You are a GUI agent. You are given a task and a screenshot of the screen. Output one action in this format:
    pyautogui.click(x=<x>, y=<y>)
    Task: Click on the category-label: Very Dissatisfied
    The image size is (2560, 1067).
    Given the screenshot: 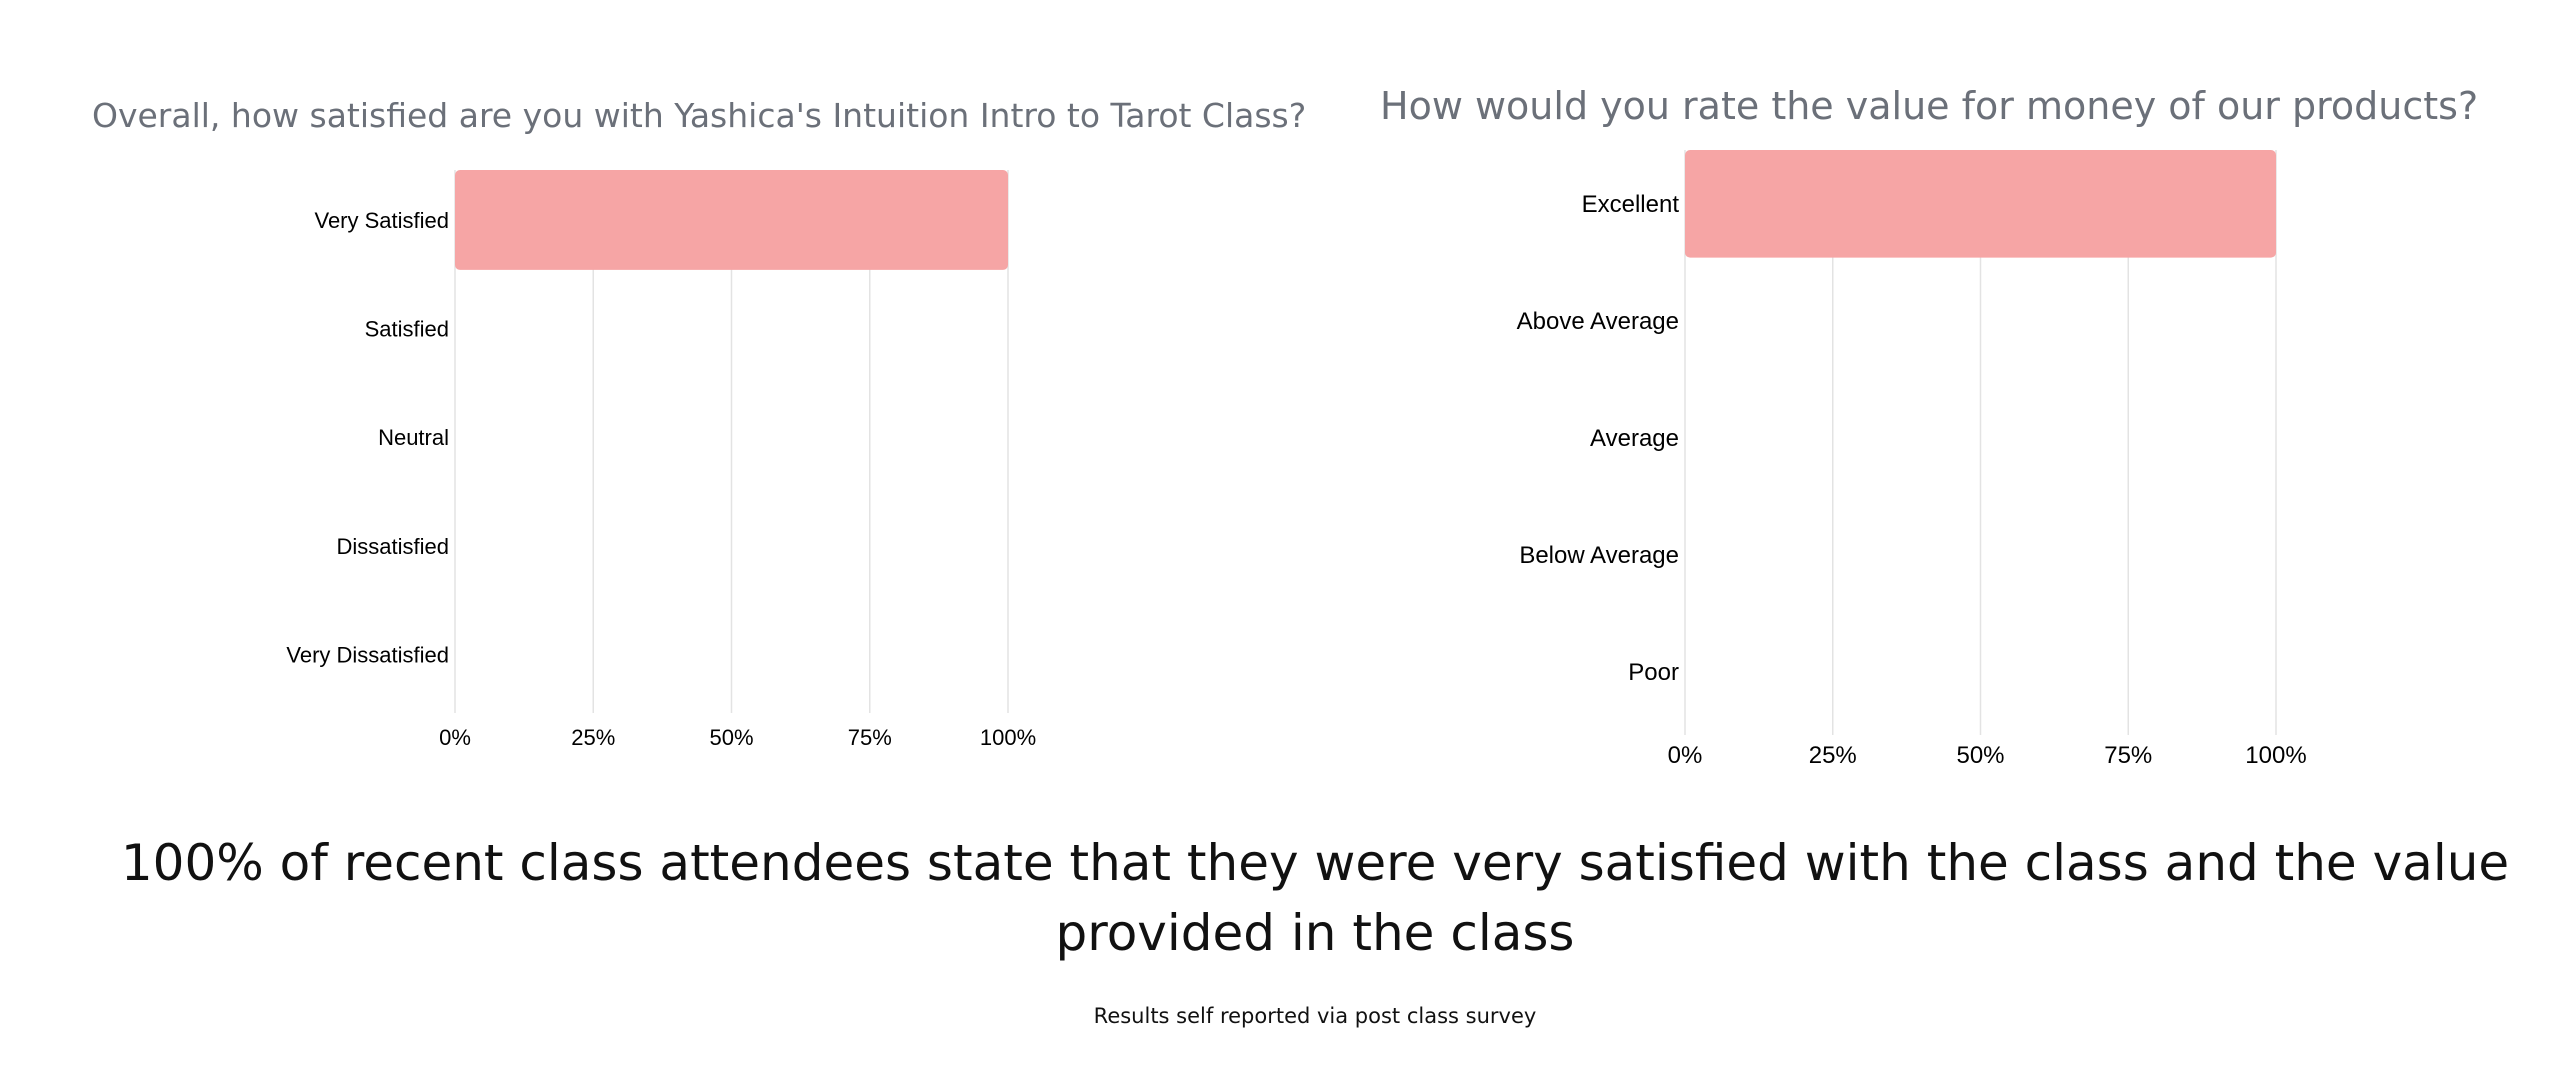 What is the action you would take?
    pyautogui.click(x=367, y=654)
    